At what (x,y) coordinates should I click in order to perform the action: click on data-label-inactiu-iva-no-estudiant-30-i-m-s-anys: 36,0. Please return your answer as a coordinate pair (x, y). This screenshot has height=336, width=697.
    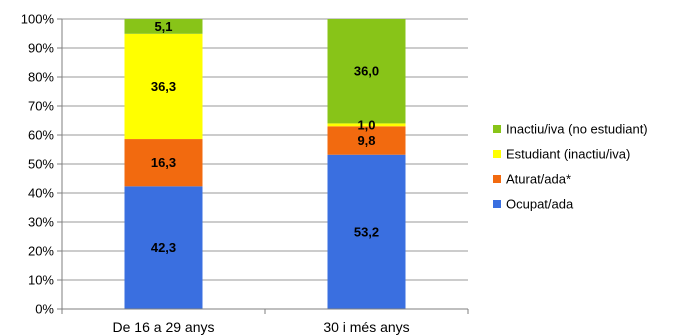
    Looking at the image, I should click on (366, 71).